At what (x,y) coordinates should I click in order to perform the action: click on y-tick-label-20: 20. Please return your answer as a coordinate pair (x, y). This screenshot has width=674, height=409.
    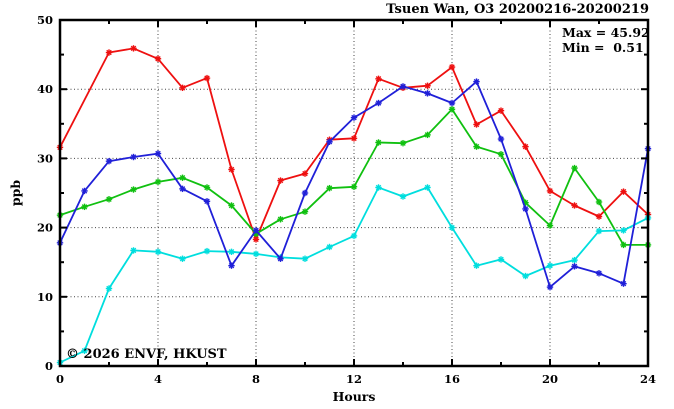
    Looking at the image, I should click on (45, 228).